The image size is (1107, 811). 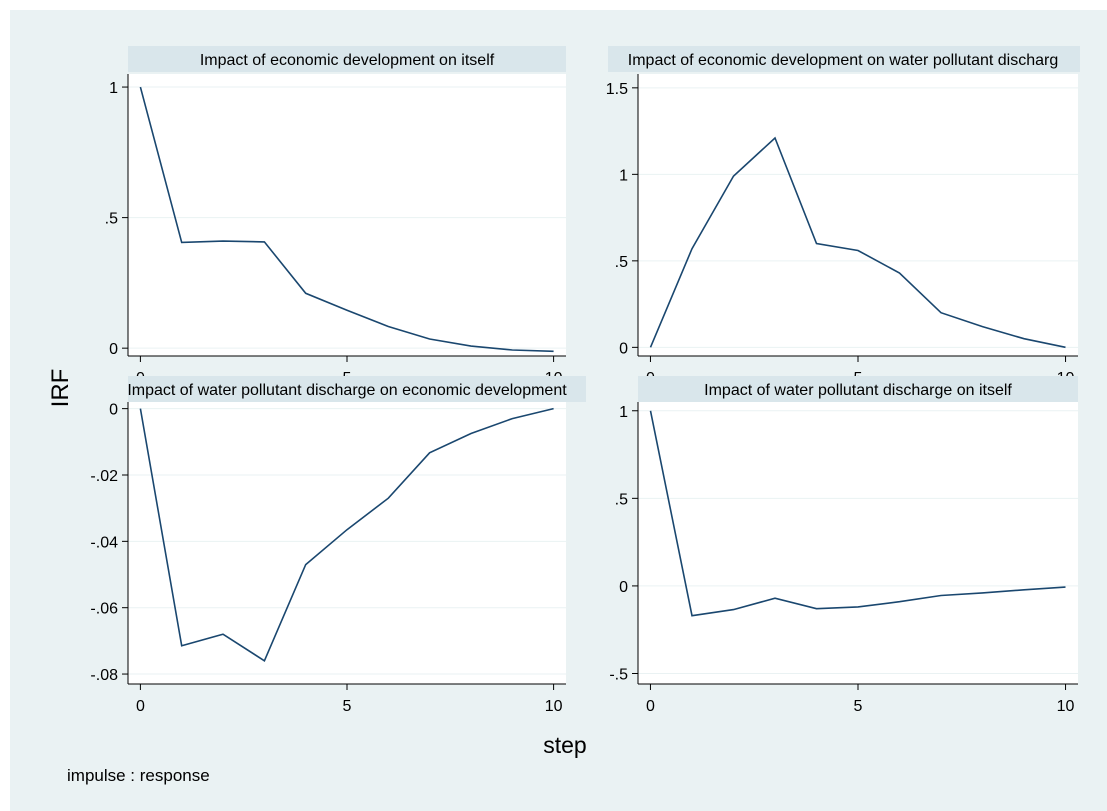 I want to click on y-tick-label: -.02, so click(x=104, y=476).